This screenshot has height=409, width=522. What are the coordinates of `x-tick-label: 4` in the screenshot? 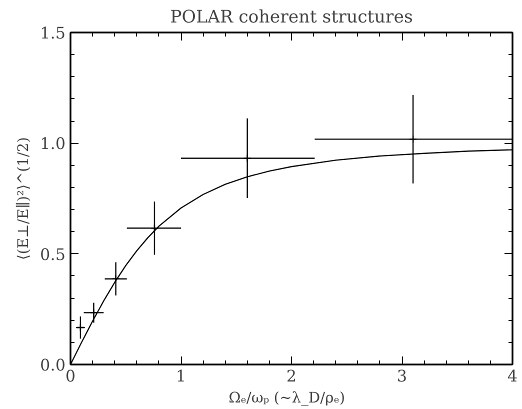 It's located at (512, 376).